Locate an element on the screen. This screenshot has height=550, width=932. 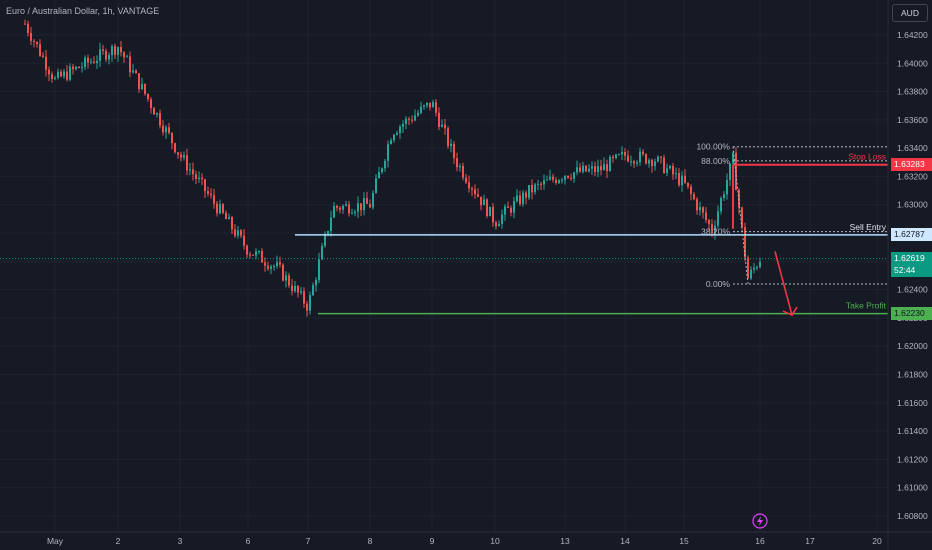
currency-button: AUD is located at coordinates (910, 13).